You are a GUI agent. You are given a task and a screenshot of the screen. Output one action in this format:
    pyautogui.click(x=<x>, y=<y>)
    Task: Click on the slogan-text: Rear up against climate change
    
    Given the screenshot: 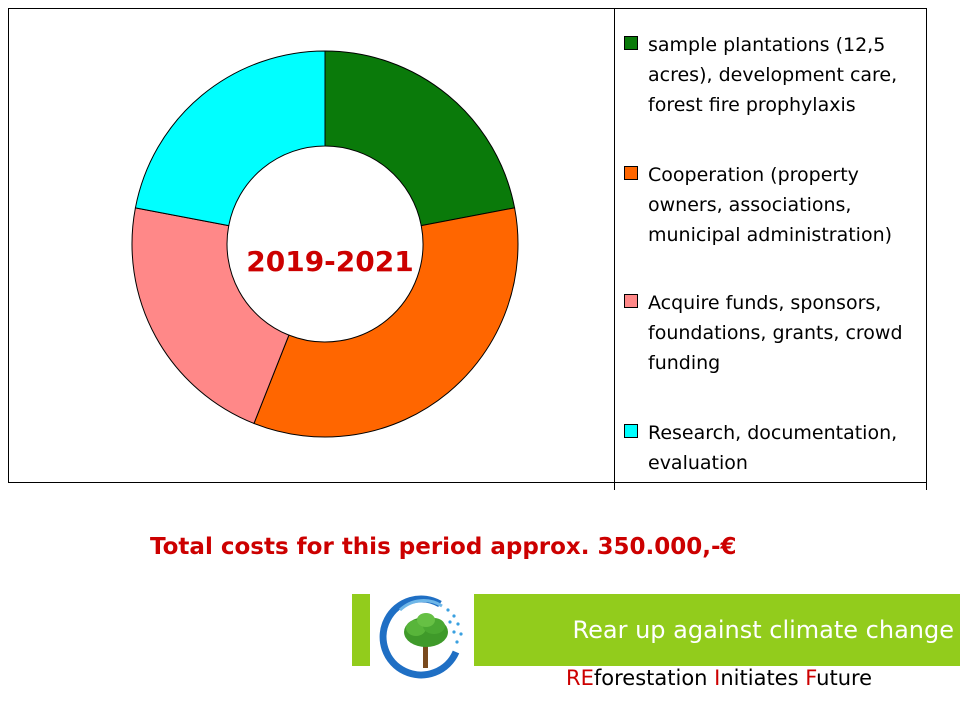 What is the action you would take?
    pyautogui.click(x=763, y=630)
    